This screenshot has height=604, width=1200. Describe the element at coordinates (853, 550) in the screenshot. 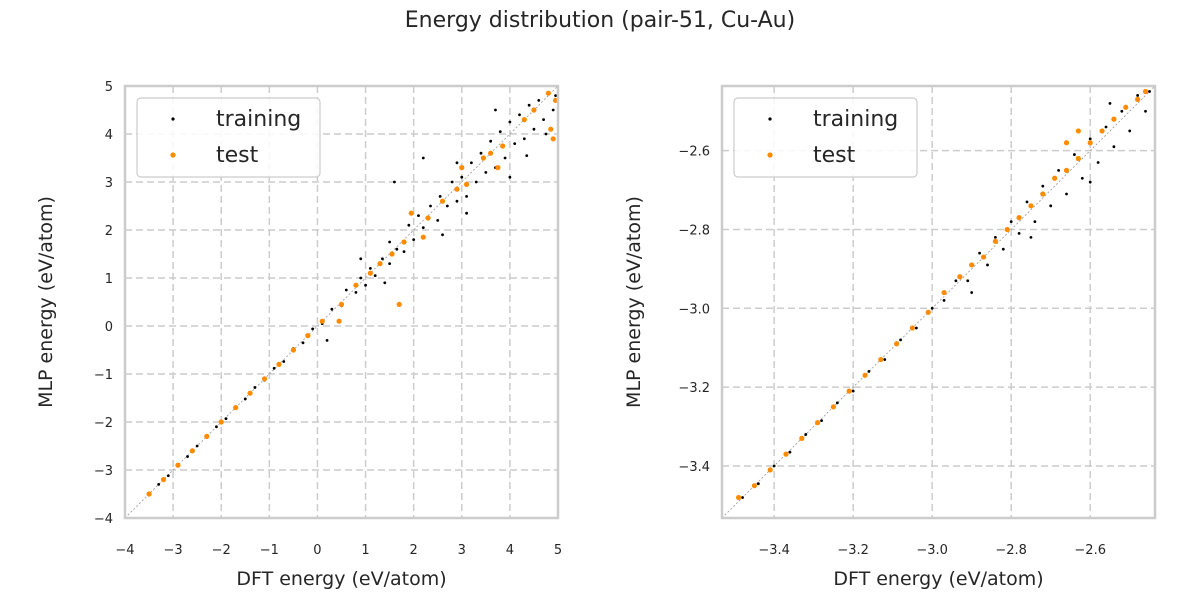

I see `x-tick-label: −3.2` at that location.